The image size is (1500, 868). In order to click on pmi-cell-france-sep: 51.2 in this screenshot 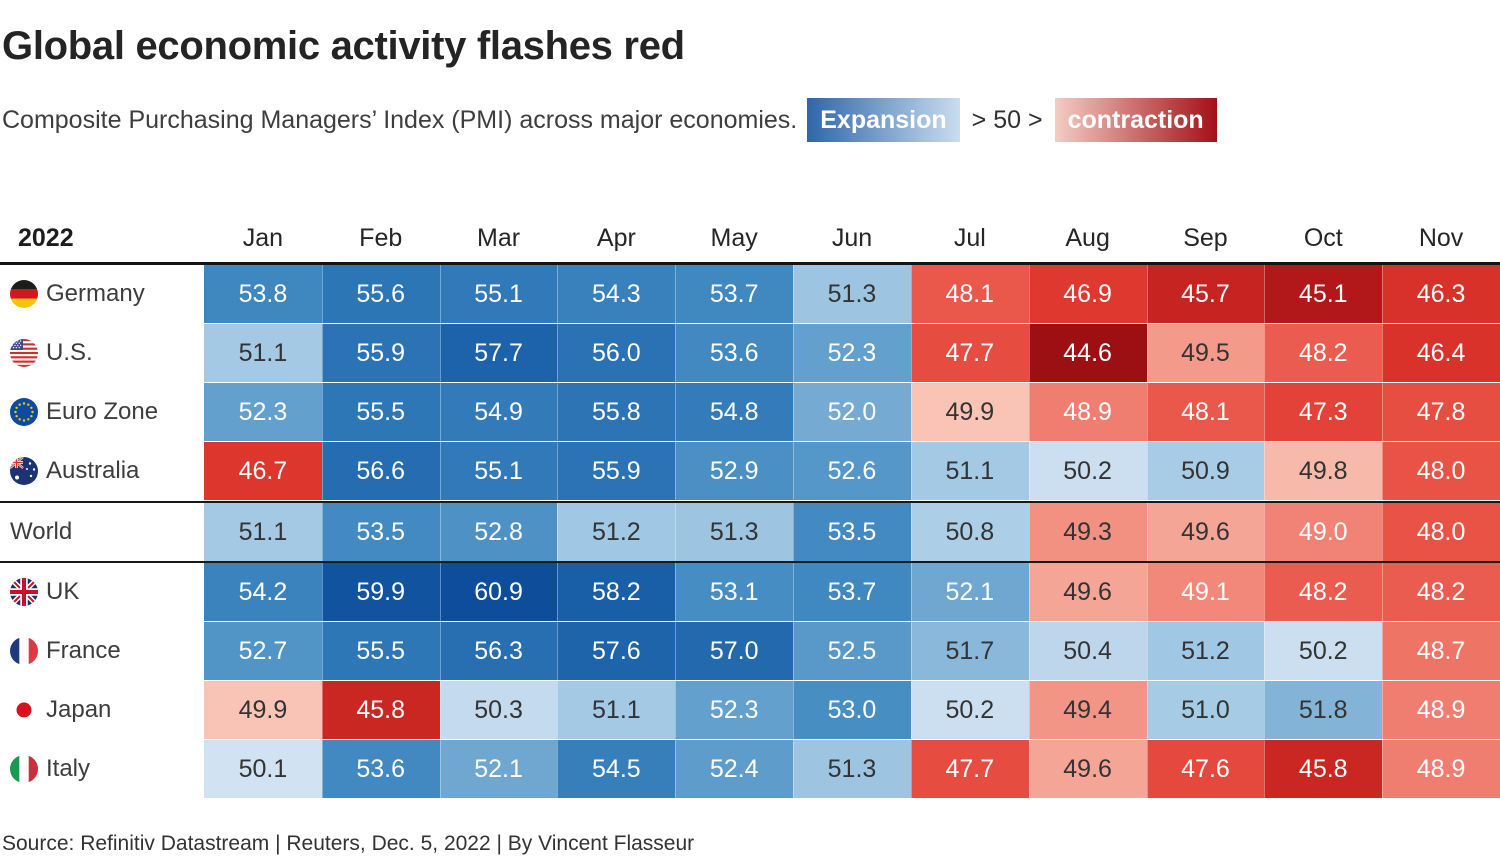, I will do `click(1205, 651)`.